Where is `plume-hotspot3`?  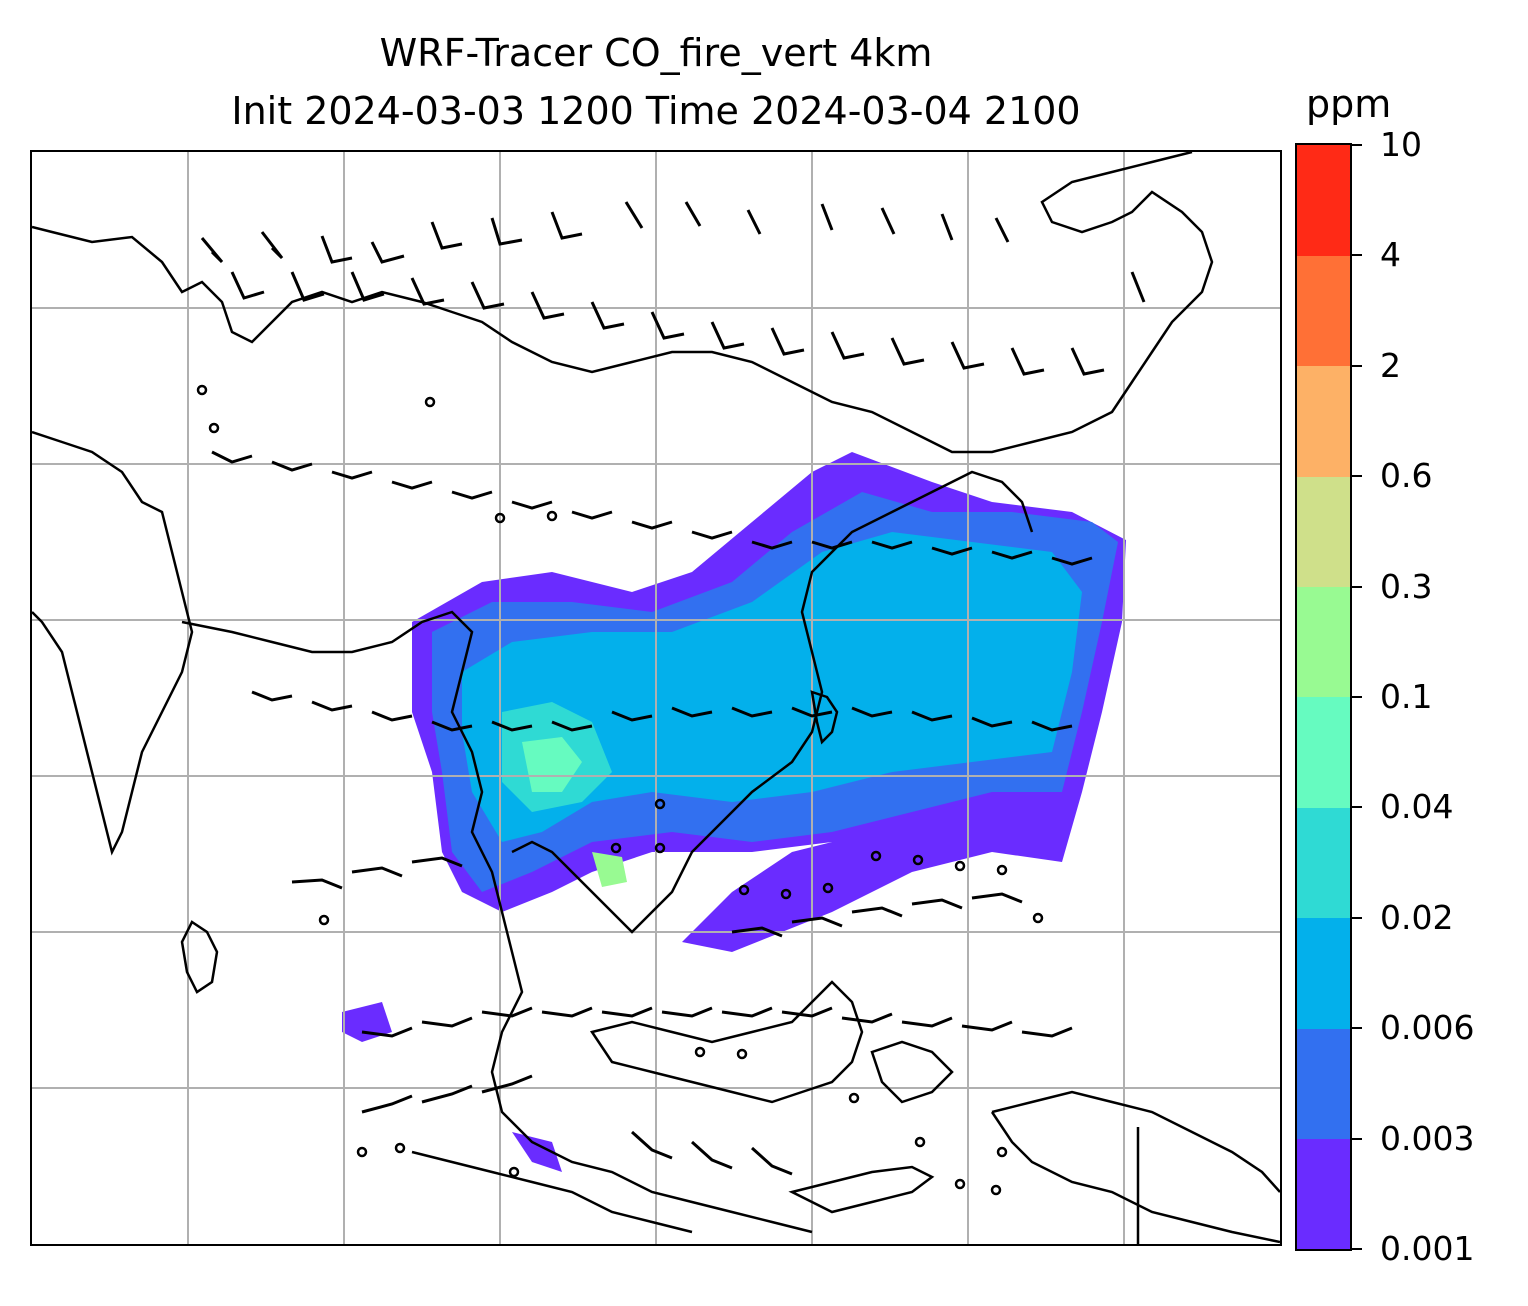
plume-hotspot3 is located at coordinates (609, 869).